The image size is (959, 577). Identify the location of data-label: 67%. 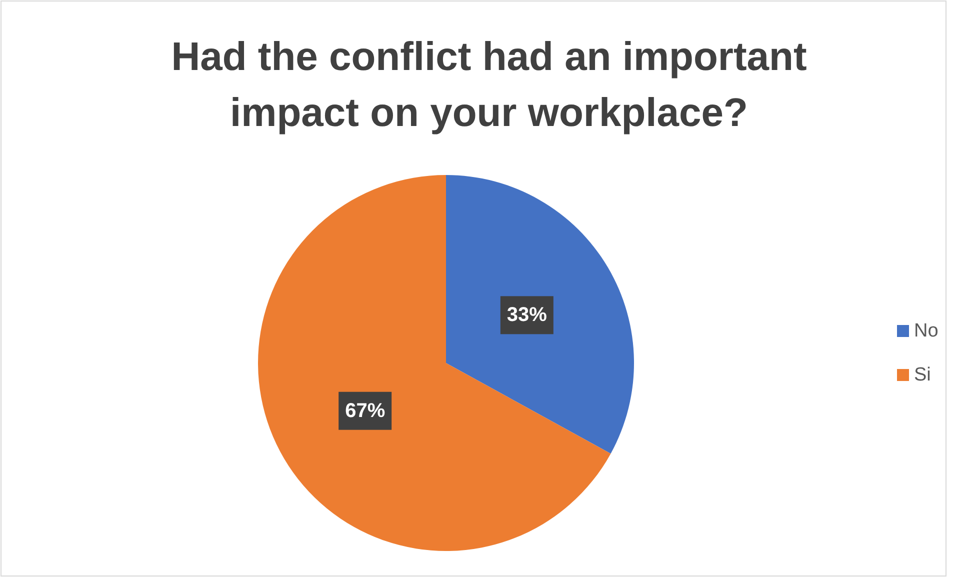
(365, 411).